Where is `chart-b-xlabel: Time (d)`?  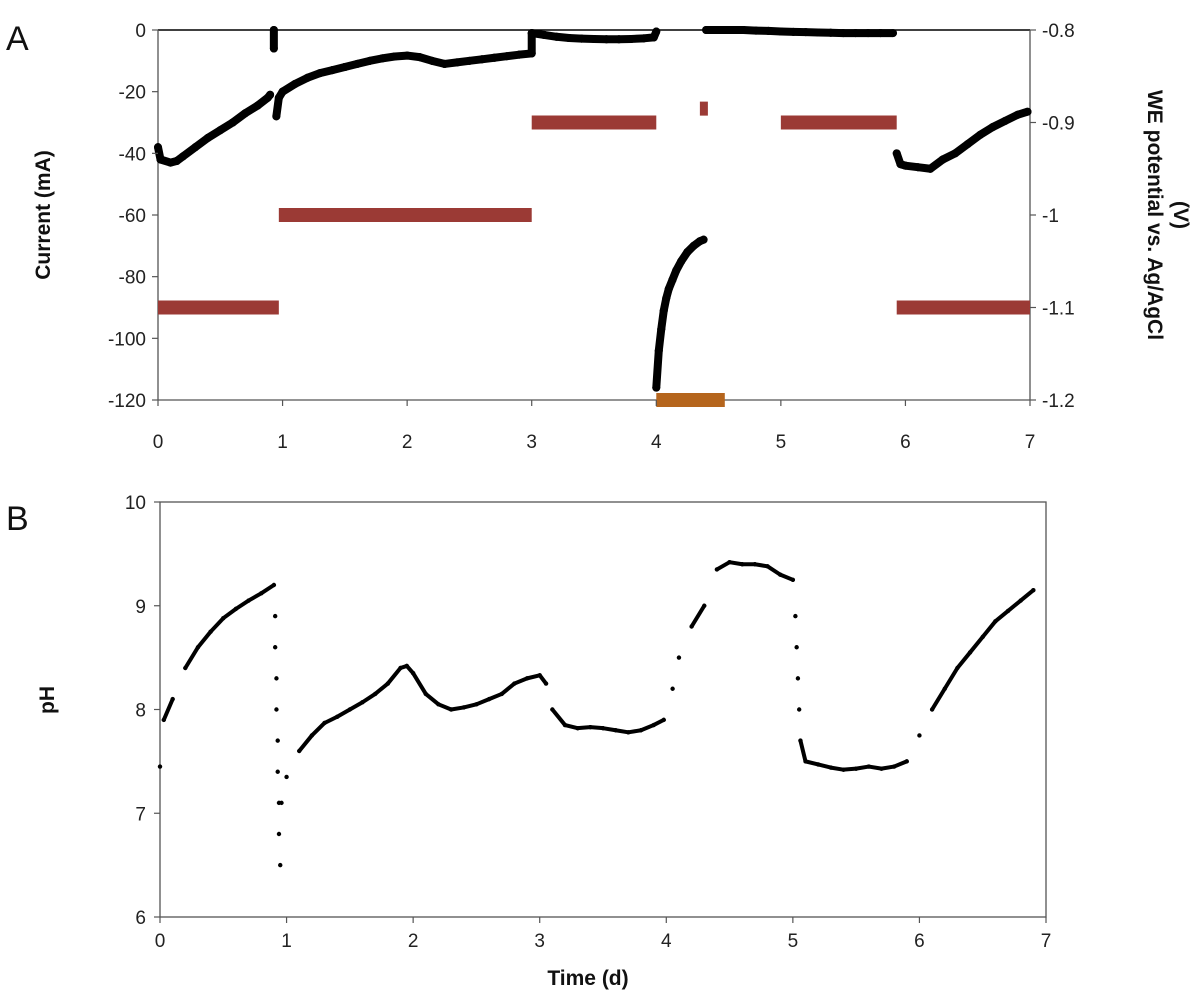
chart-b-xlabel: Time (d) is located at coordinates (587, 978).